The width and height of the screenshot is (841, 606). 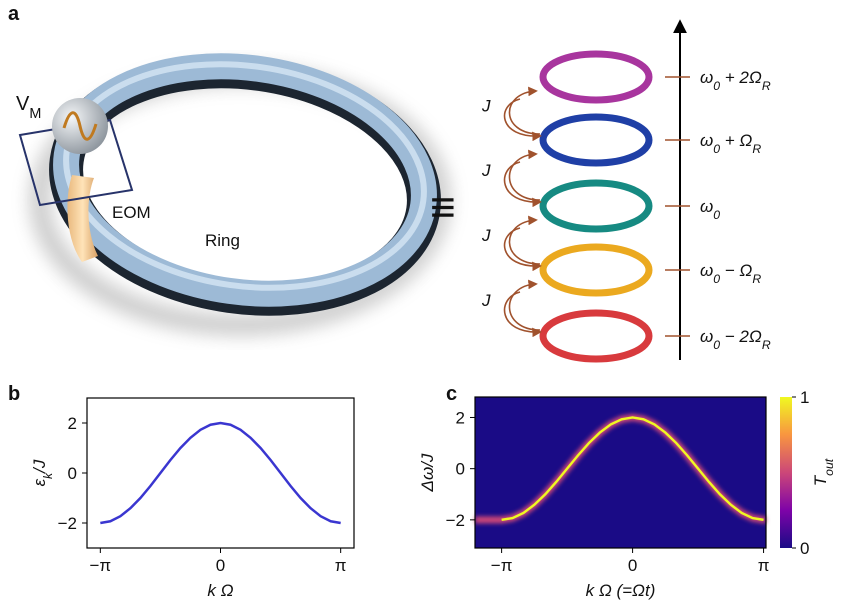 What do you see at coordinates (451, 394) in the screenshot?
I see `panel-label: c` at bounding box center [451, 394].